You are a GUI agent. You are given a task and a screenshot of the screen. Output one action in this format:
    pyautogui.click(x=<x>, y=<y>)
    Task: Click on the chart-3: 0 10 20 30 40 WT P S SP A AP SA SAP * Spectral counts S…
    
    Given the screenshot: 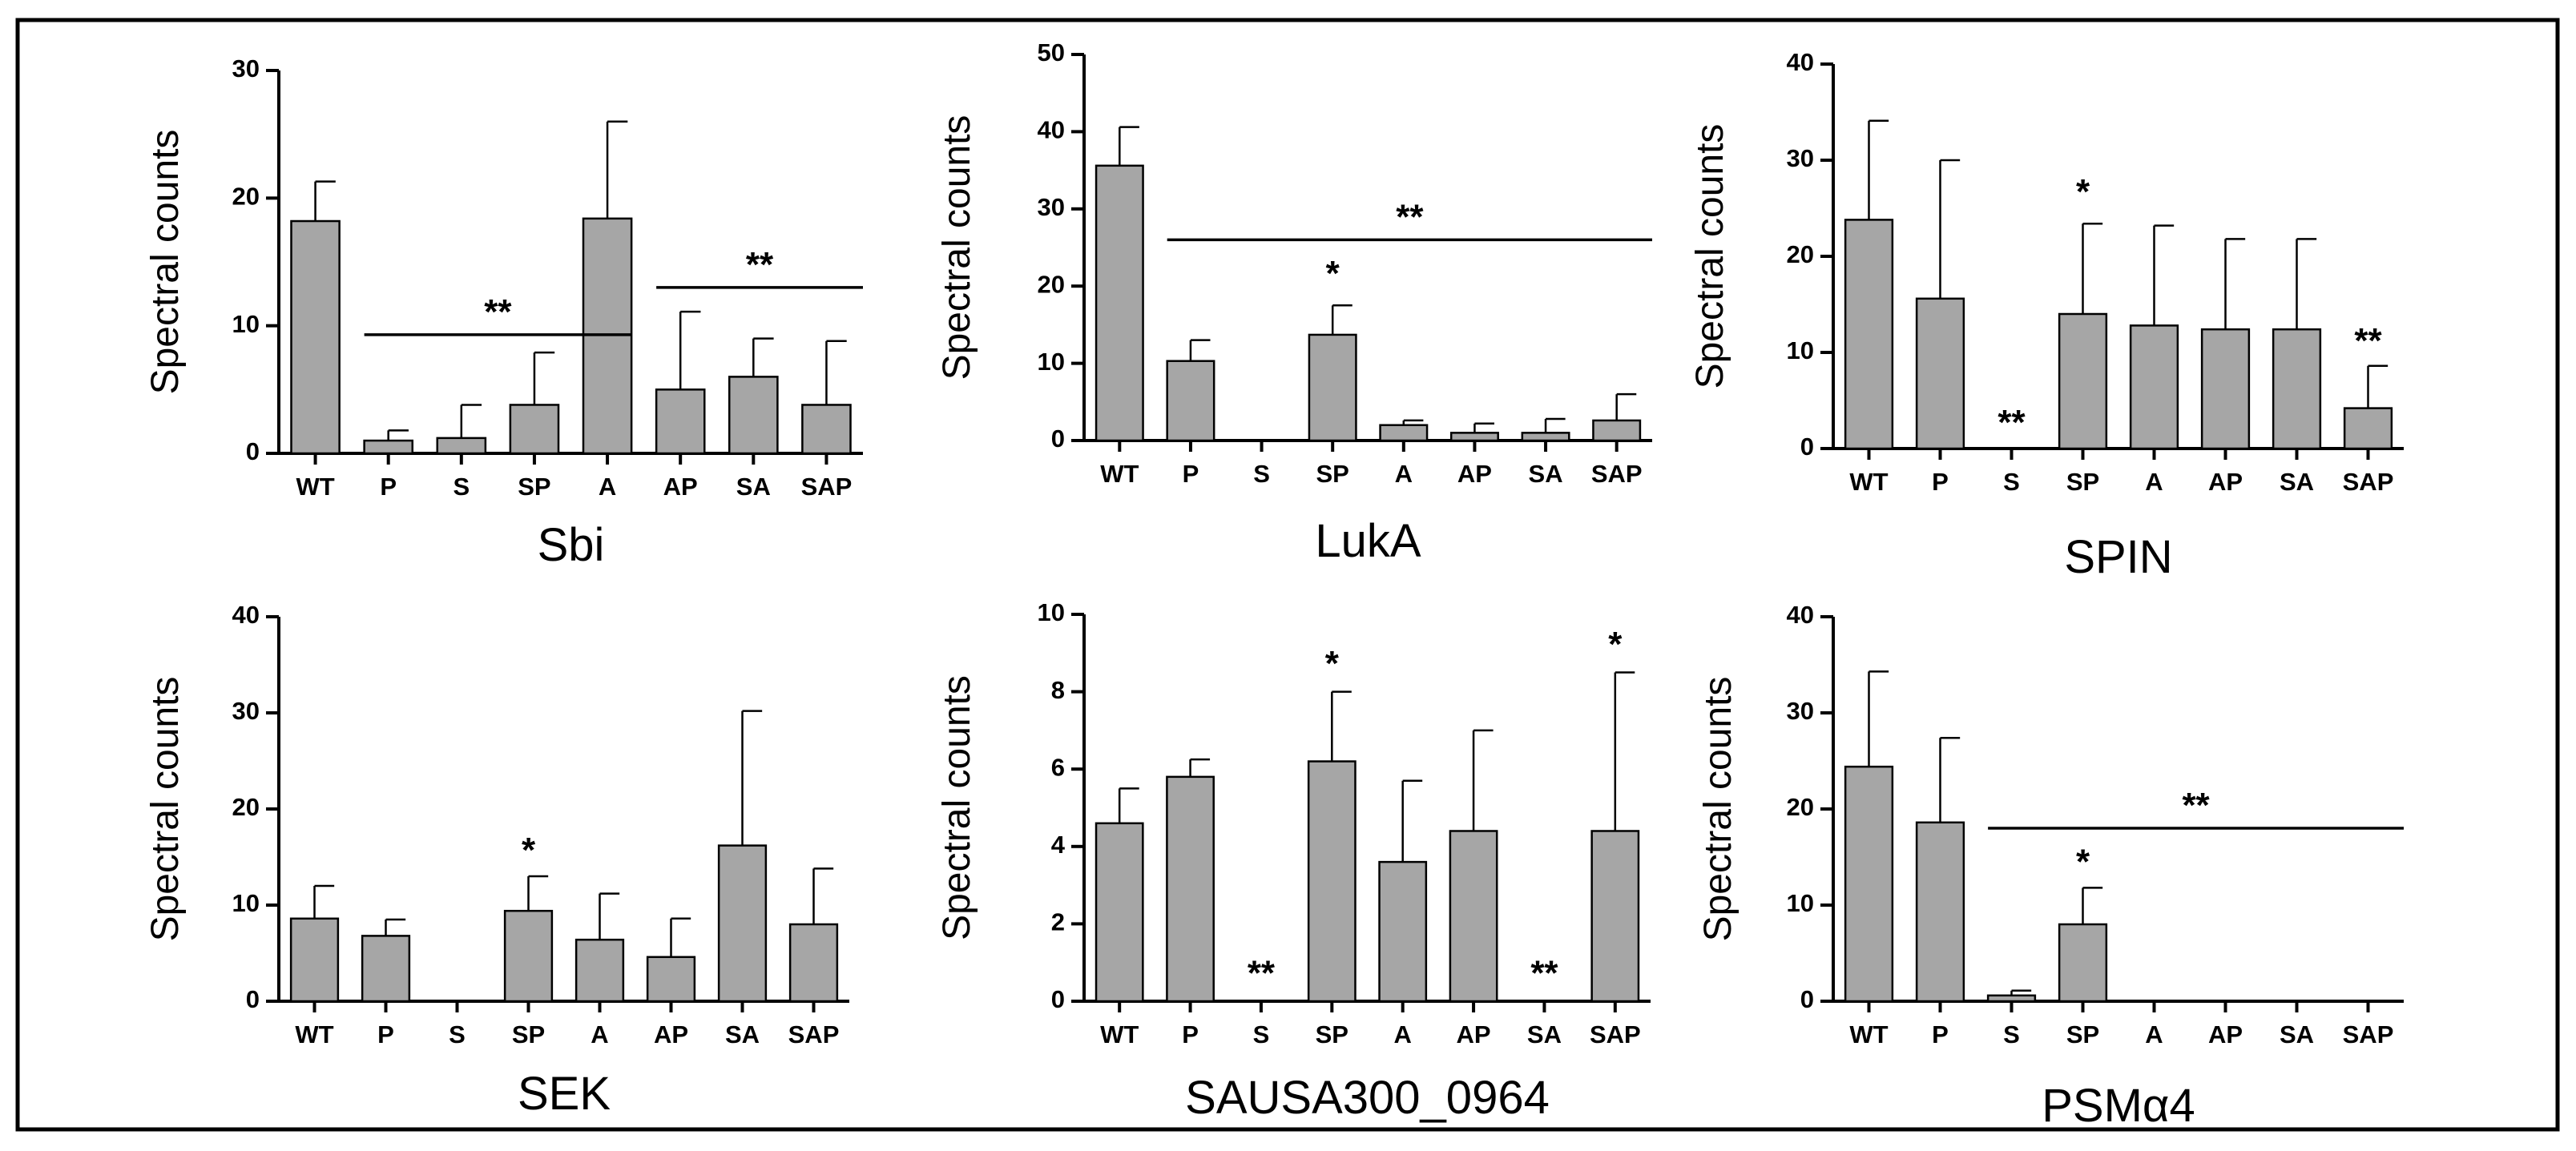 What is the action you would take?
    pyautogui.click(x=496, y=860)
    